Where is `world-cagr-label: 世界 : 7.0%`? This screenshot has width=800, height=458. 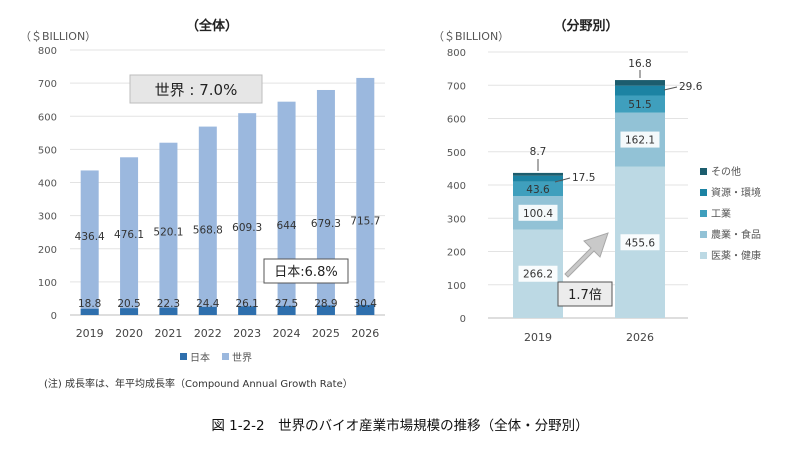
world-cagr-label: 世界 : 7.0% is located at coordinates (196, 90).